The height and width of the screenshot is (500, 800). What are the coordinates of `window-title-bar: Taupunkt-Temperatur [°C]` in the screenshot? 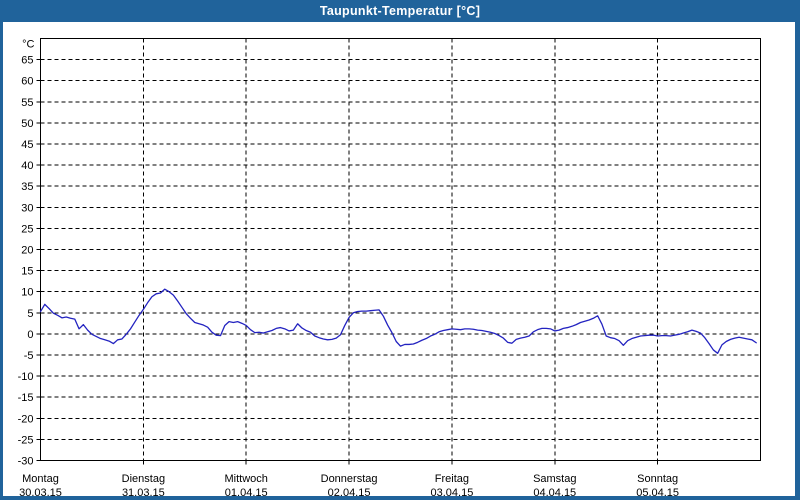 It's located at (400, 11).